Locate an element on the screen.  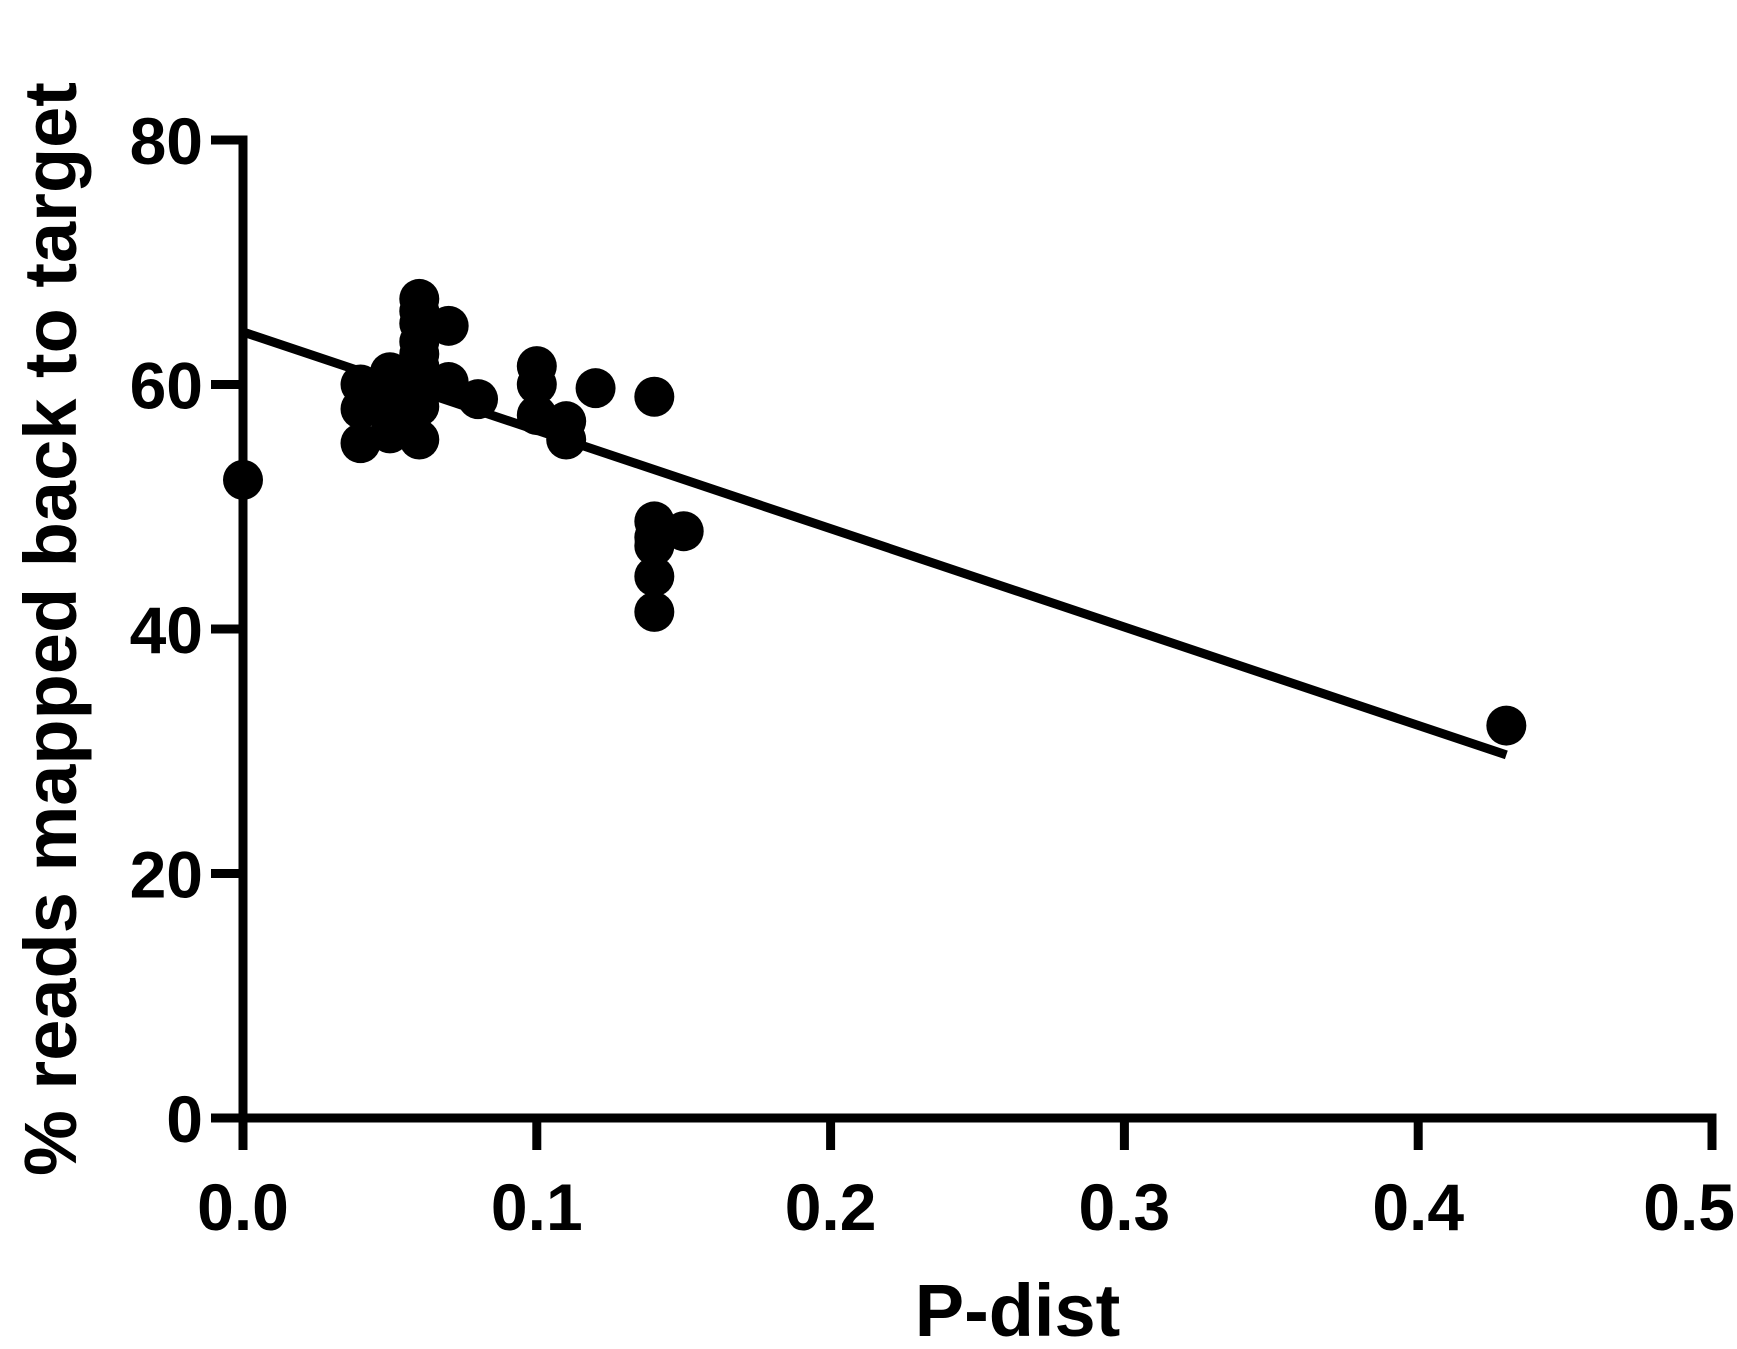
y-axis-title: % reads mapped back to target is located at coordinates (50, 629).